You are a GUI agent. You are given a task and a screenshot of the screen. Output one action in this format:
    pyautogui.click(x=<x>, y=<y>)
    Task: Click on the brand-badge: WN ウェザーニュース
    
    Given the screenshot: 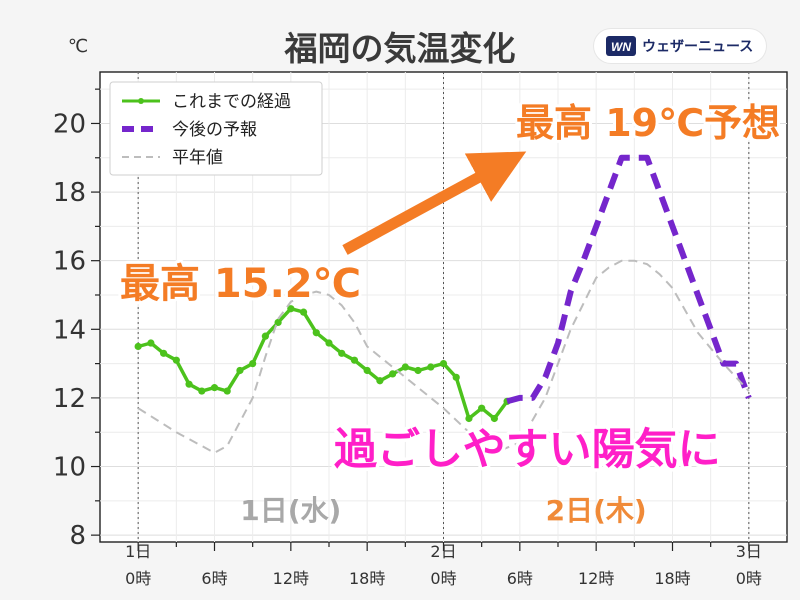 What is the action you would take?
    pyautogui.click(x=680, y=46)
    